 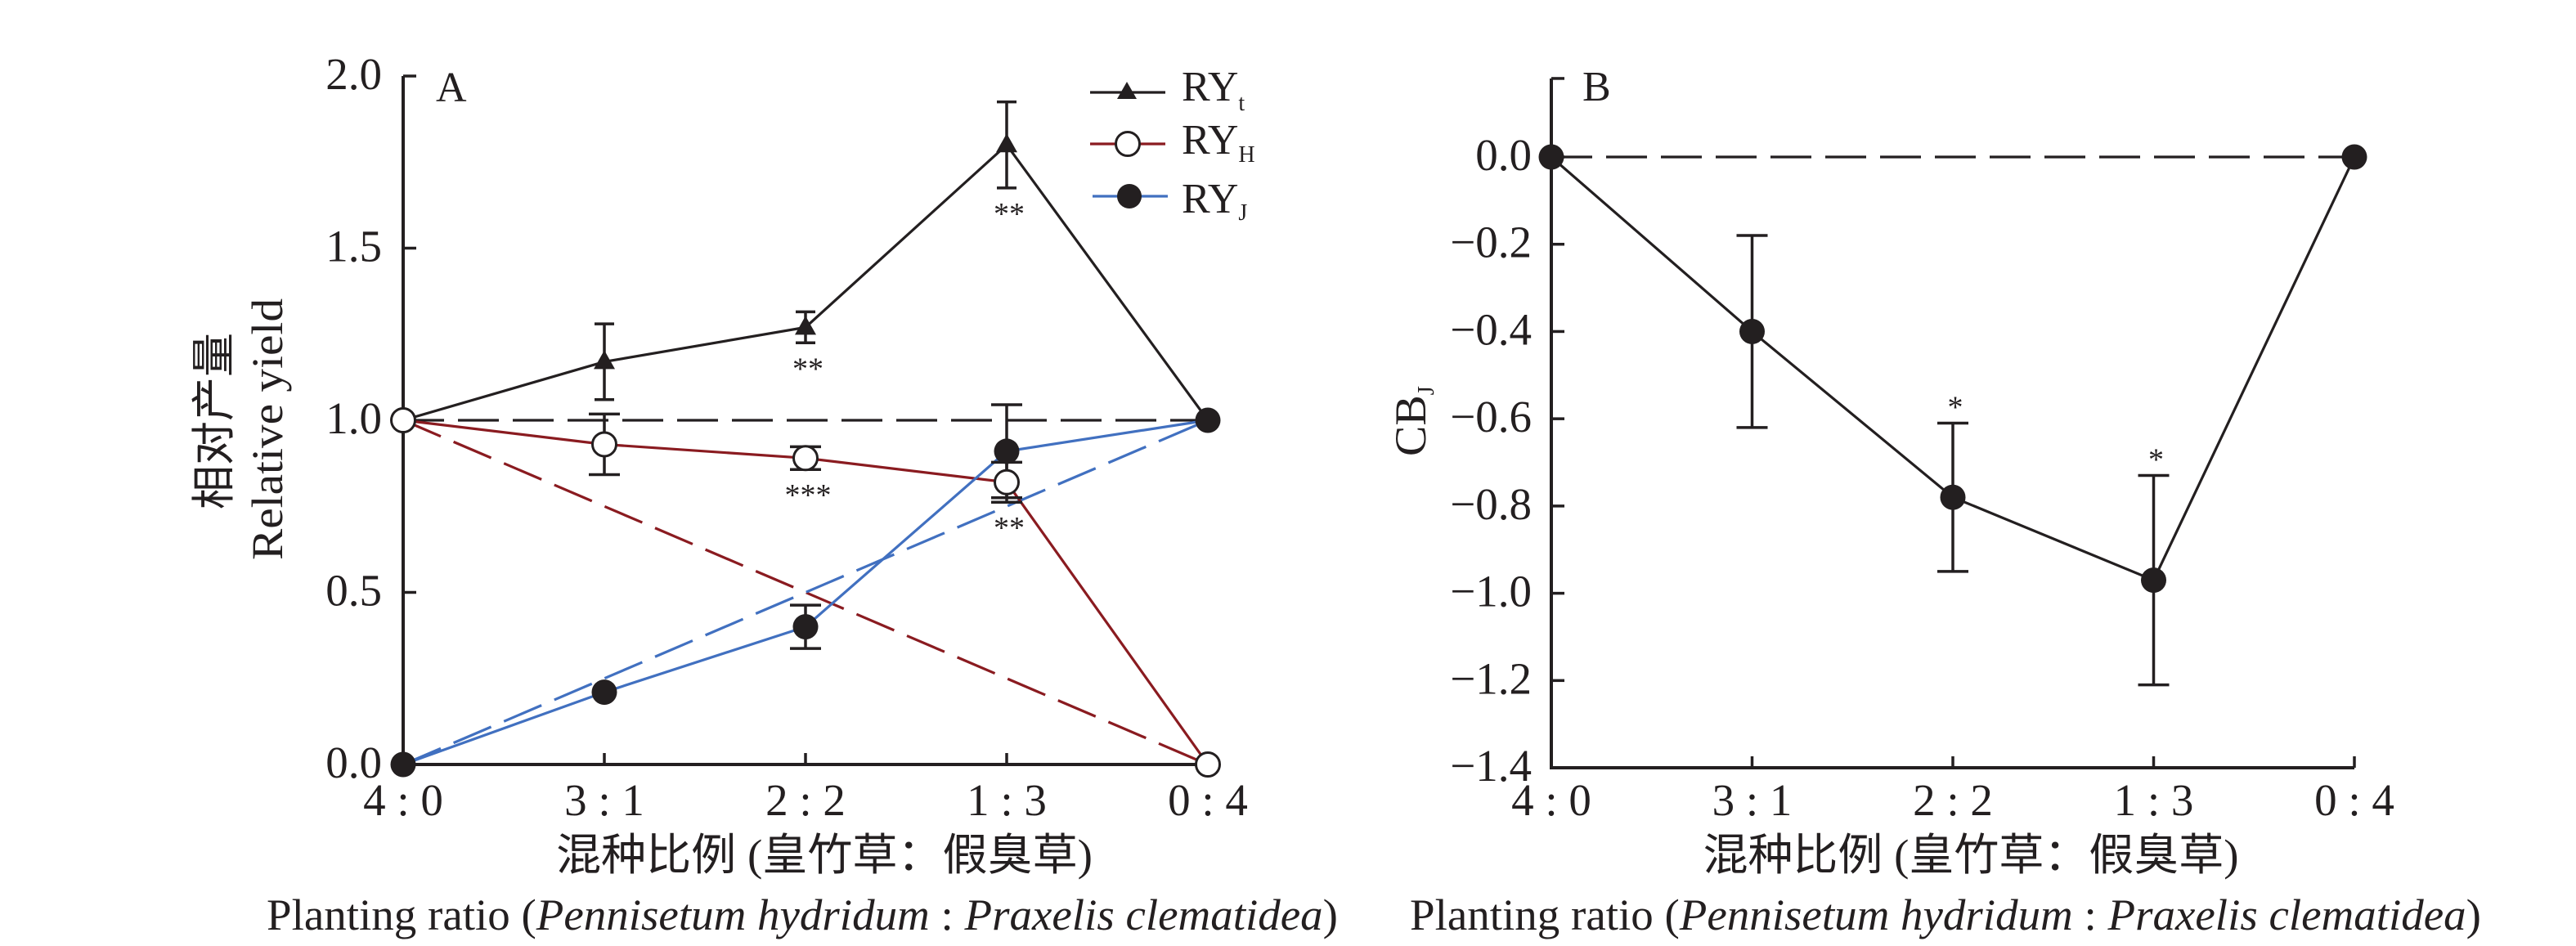 I want to click on reference-line-expected-ryj, so click(x=805, y=592).